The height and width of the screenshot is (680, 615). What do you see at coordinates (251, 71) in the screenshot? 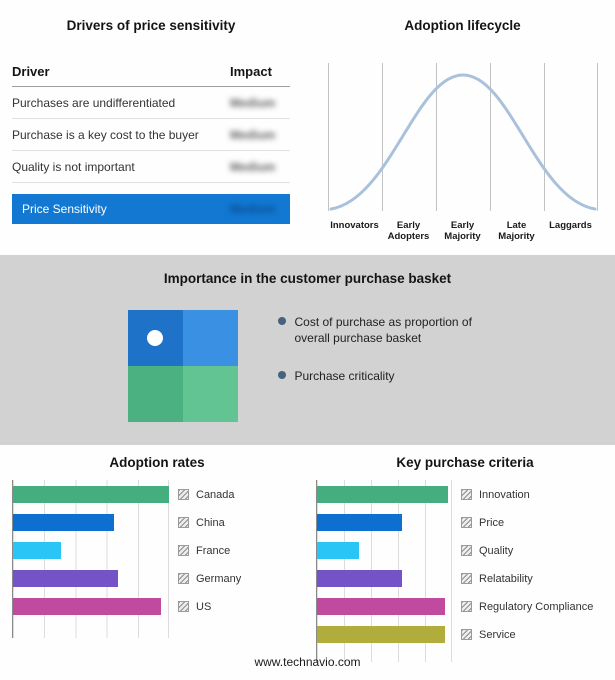
I see `column-impact: Impact` at bounding box center [251, 71].